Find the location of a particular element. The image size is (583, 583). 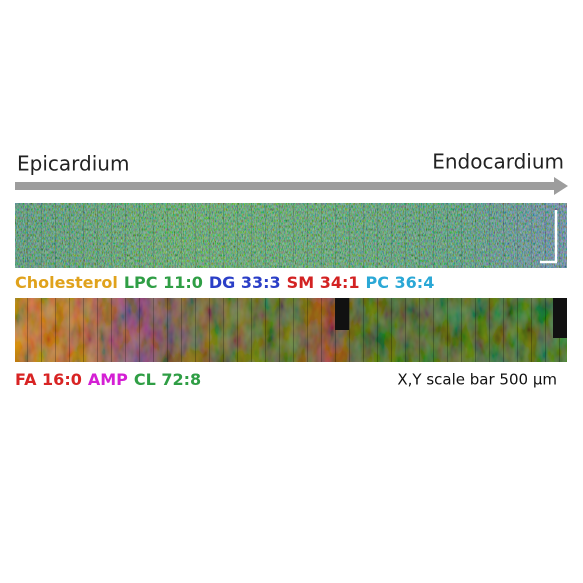

left-label: Epicardium is located at coordinates (73, 164).